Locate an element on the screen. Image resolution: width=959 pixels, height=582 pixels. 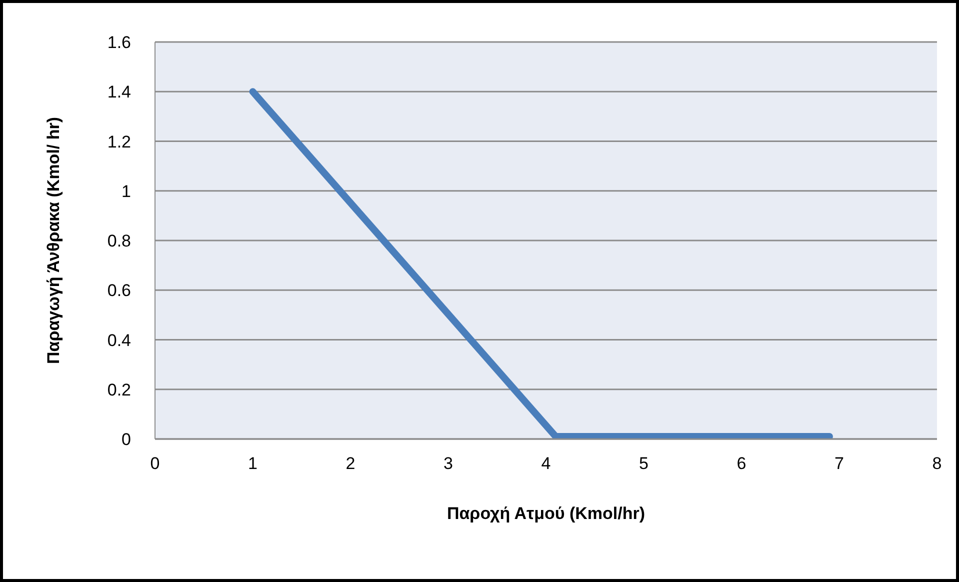
y-tick-label: 0.6 is located at coordinates (119, 290).